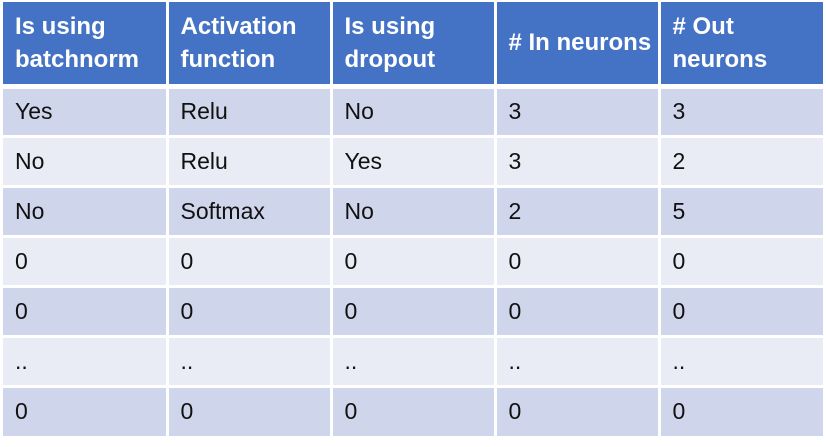 This screenshot has height=447, width=826. I want to click on cell-in-neurons: 2, so click(578, 212).